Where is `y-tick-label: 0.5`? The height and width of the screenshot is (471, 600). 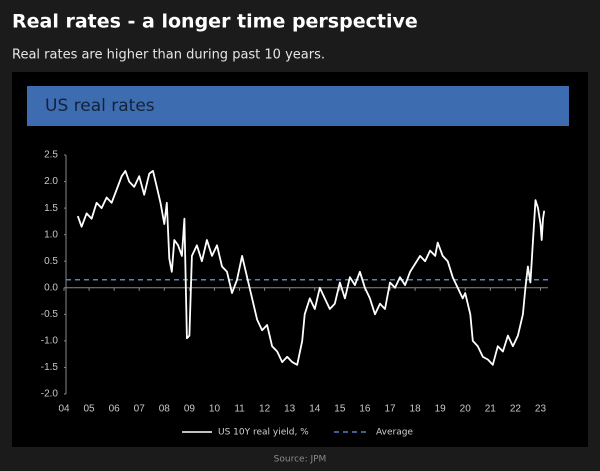 y-tick-label: 0.5 is located at coordinates (51, 261).